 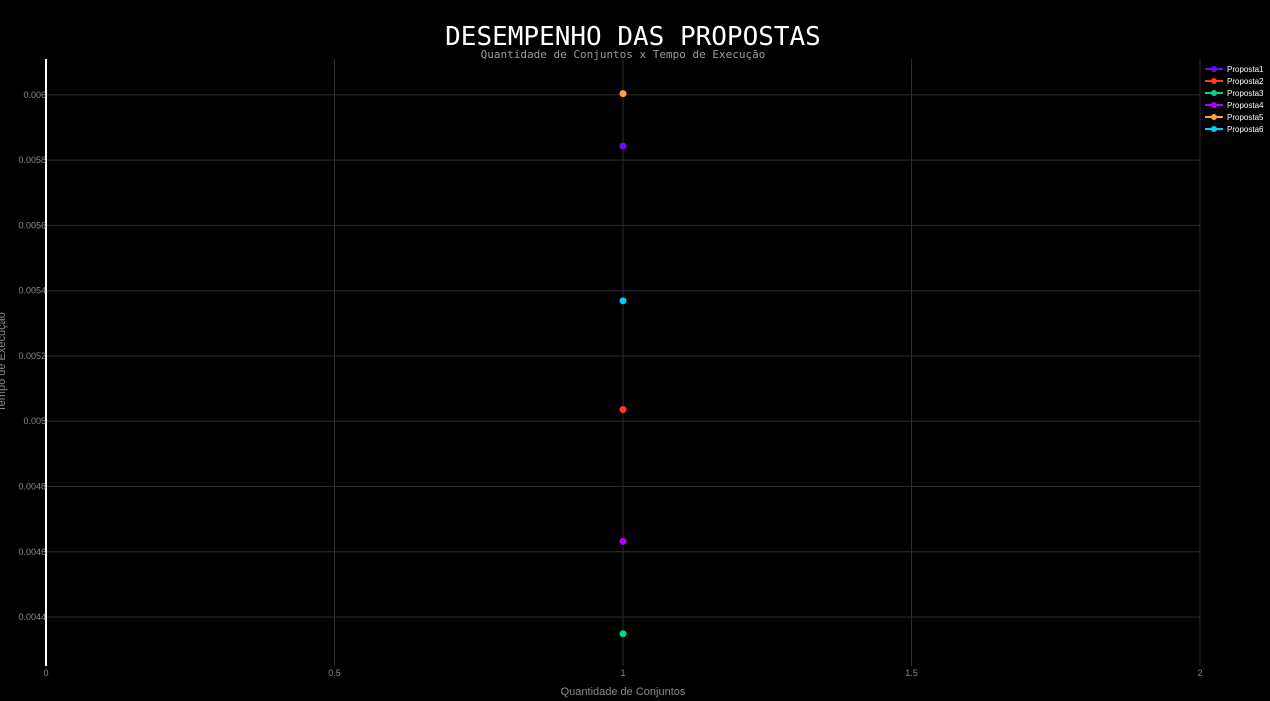 I want to click on data-point-proposta6, so click(x=623, y=300).